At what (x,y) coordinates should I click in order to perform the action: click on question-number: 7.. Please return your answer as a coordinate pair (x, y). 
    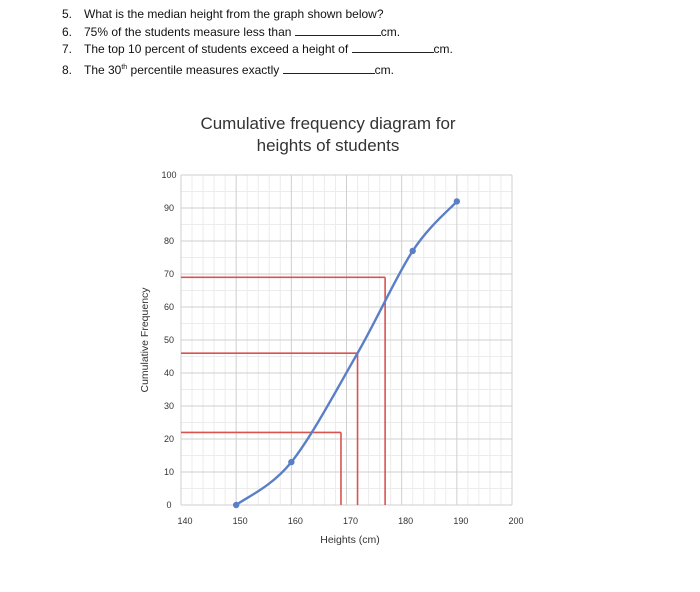
    Looking at the image, I should click on (67, 49).